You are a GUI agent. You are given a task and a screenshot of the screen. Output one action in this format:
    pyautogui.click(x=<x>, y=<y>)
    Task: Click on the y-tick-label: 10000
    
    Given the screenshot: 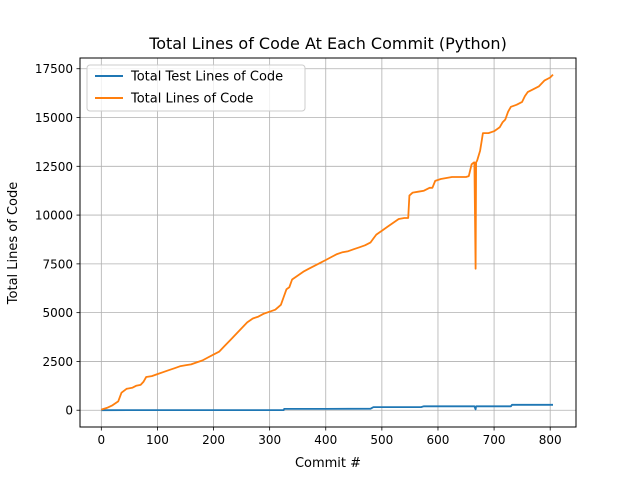 What is the action you would take?
    pyautogui.click(x=54, y=216)
    